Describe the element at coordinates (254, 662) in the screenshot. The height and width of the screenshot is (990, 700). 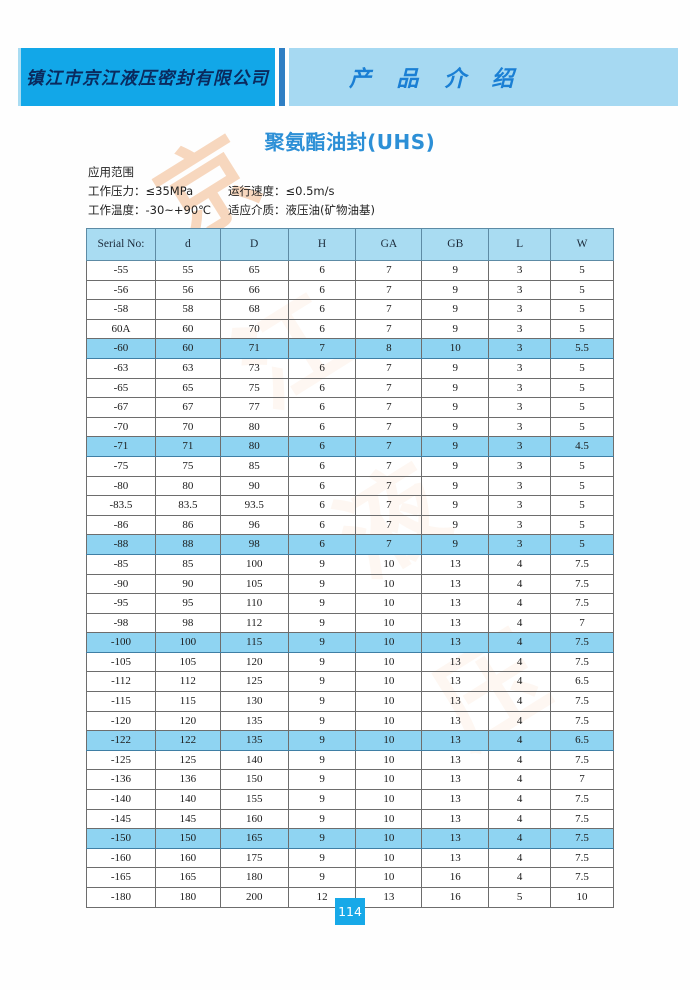
I see `table-cell: 120` at that location.